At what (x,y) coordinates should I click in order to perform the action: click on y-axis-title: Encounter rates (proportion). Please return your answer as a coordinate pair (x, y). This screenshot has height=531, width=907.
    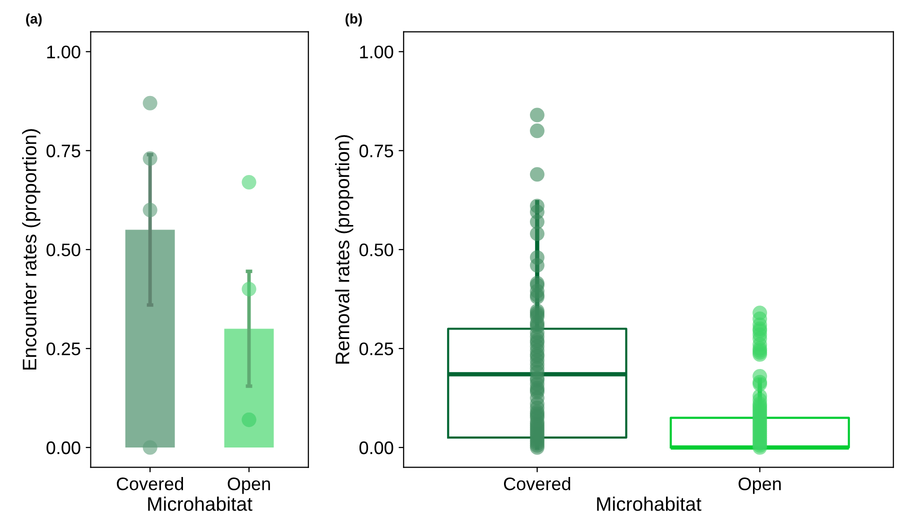
    Looking at the image, I should click on (31, 249).